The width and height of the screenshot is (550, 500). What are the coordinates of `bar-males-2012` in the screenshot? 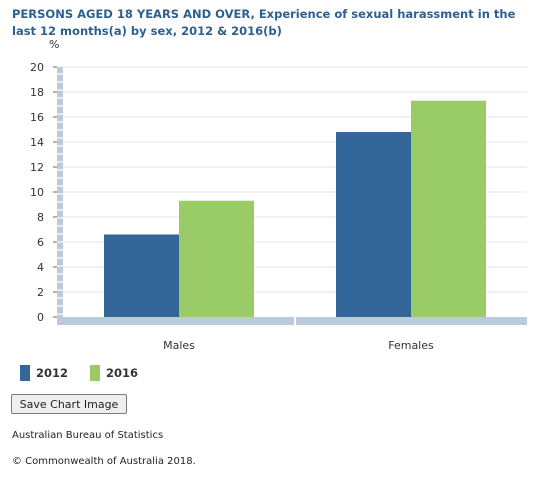 It's located at (141, 276).